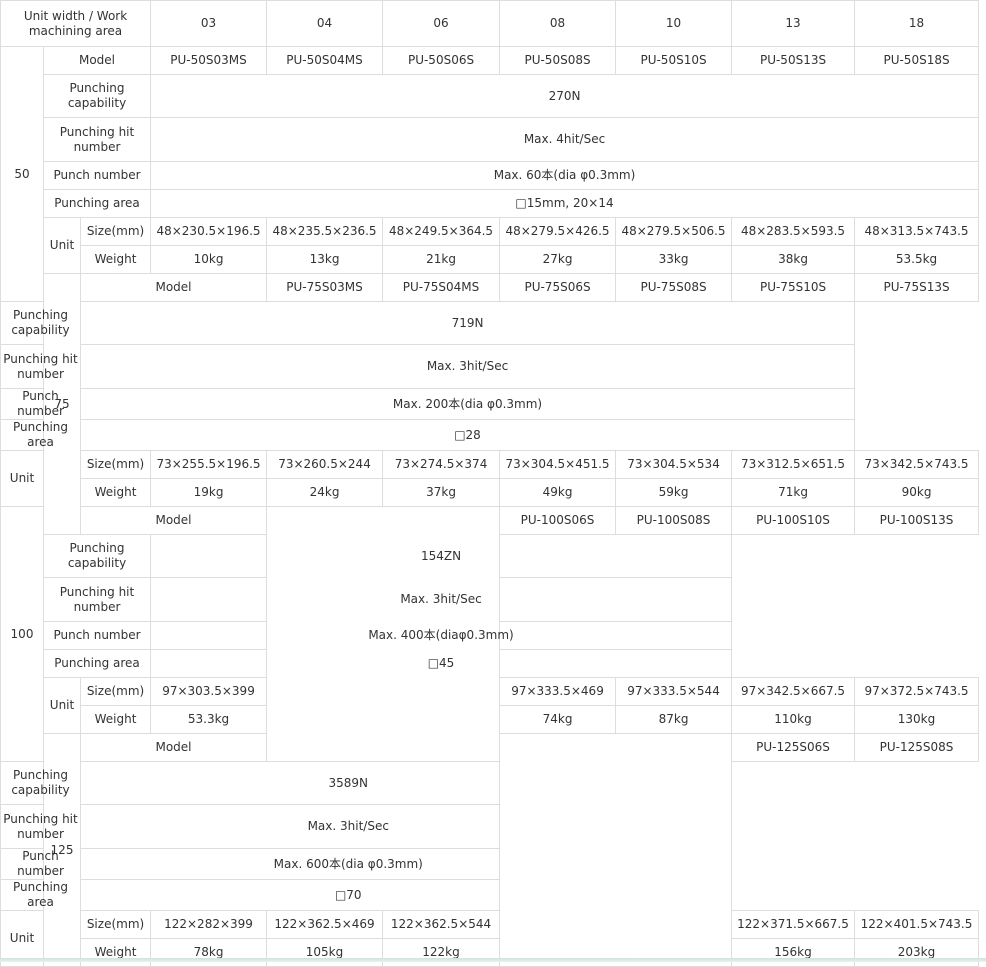 The image size is (986, 967). Describe the element at coordinates (674, 464) in the screenshot. I see `size-cell: 73×304.5×534` at that location.